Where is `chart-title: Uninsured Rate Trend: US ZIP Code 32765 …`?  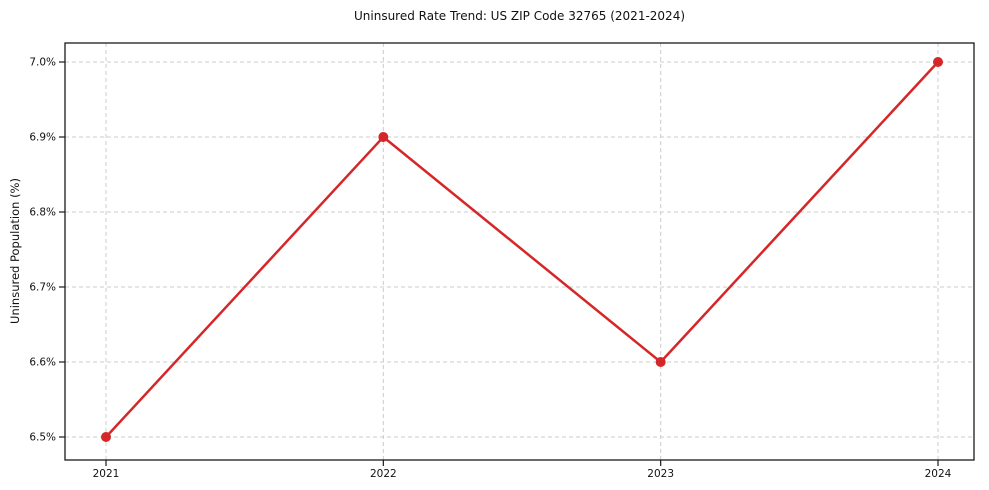 chart-title: Uninsured Rate Trend: US ZIP Code 32765 … is located at coordinates (519, 16).